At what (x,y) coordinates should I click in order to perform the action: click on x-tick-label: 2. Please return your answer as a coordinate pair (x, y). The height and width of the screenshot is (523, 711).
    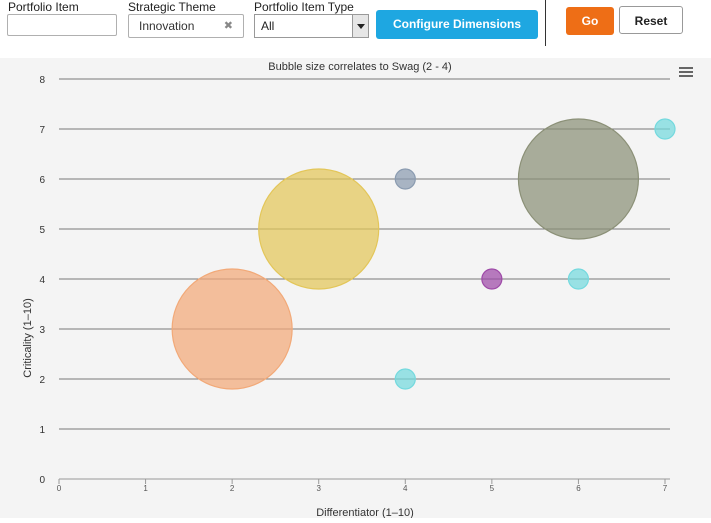
    Looking at the image, I should click on (232, 488).